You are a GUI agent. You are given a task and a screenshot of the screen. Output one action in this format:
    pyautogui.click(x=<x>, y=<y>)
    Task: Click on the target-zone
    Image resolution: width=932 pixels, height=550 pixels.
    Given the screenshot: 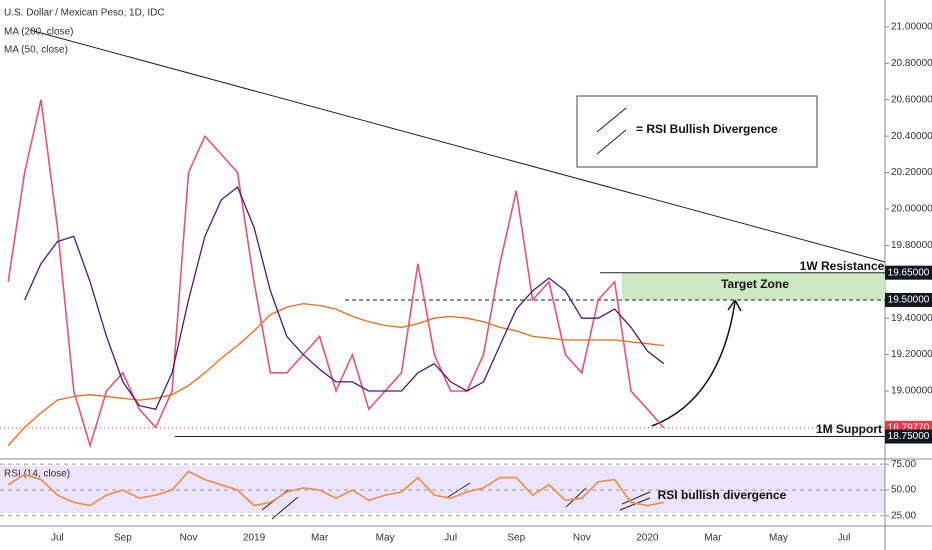 What is the action you would take?
    pyautogui.click(x=753, y=286)
    